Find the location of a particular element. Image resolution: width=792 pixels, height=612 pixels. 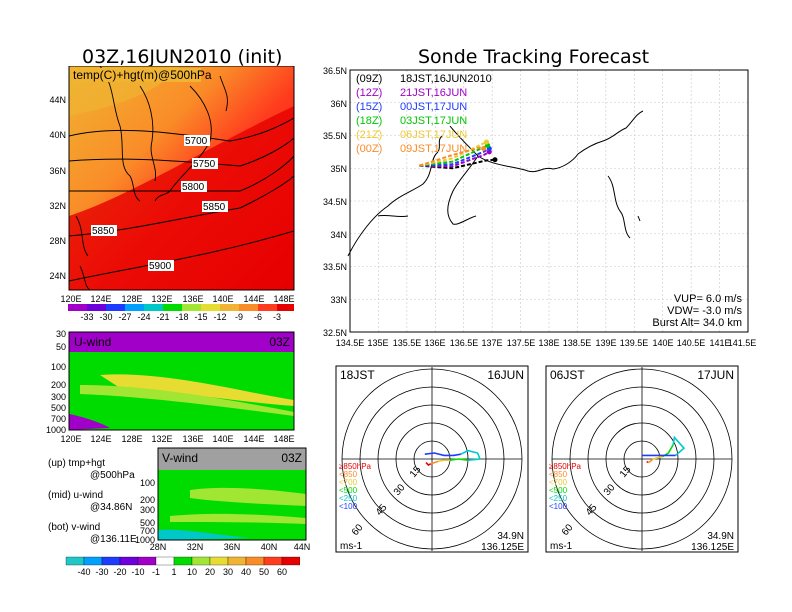

right-title: Sonde Tracking Forecast is located at coordinates (534, 57).